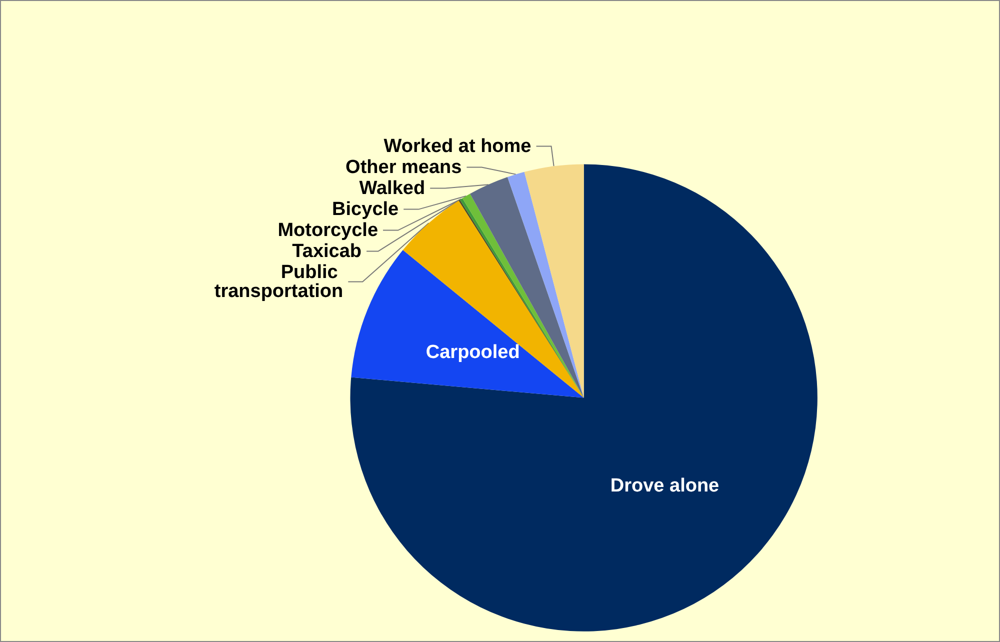  Describe the element at coordinates (665, 486) in the screenshot. I see `slice-label: Drove alone` at that location.